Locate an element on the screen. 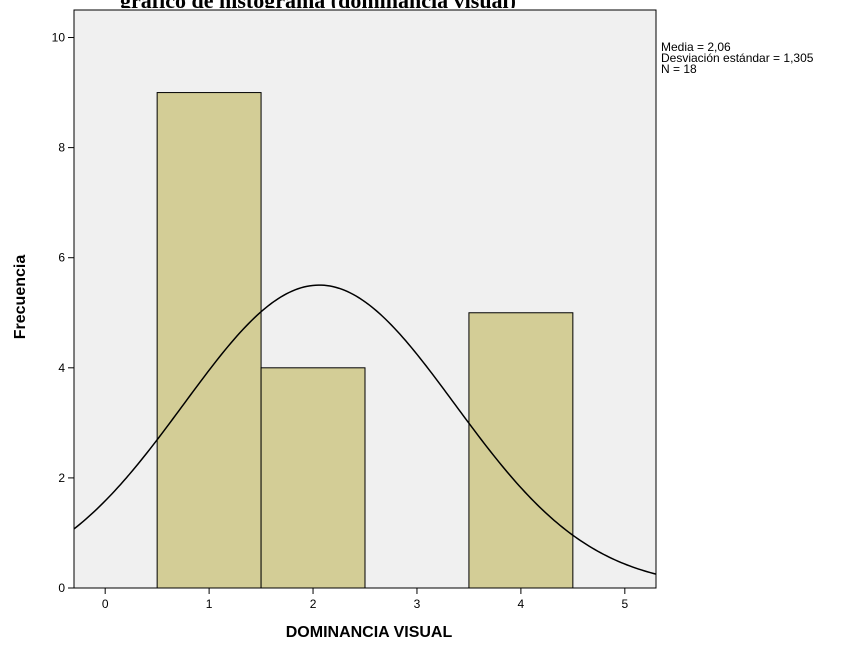  x-tick-label: 4 is located at coordinates (521, 604).